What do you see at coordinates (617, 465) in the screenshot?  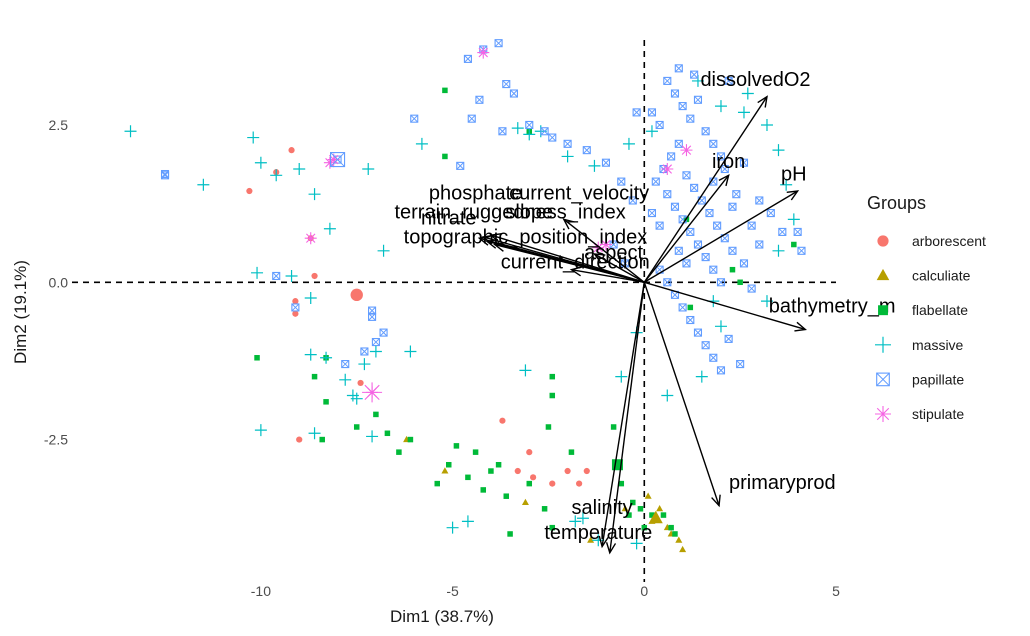 I see `centroid-flabellate` at bounding box center [617, 465].